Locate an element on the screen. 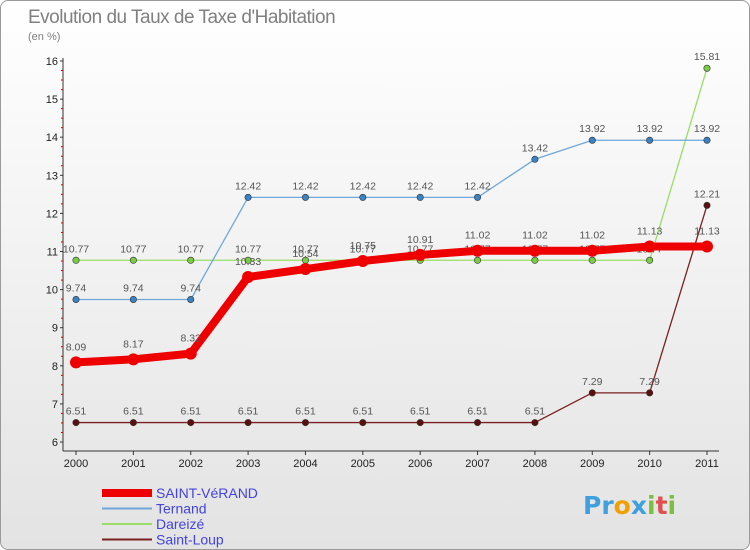  proxiti-logo: Proxiti is located at coordinates (629, 505).